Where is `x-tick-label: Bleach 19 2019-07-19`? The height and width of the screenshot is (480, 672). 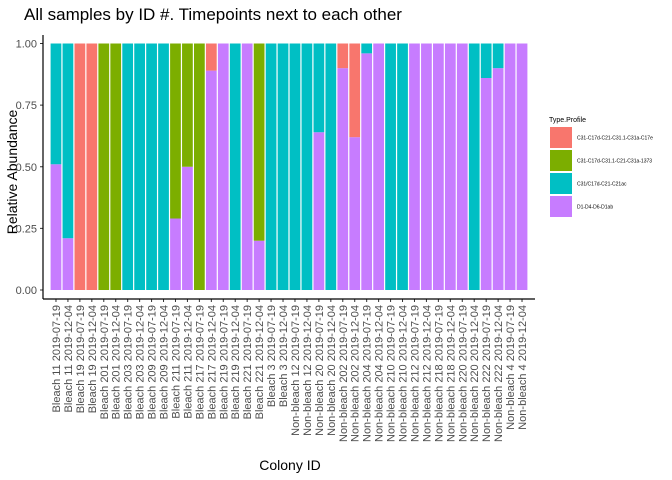
x-tick-label: Bleach 19 2019-07-19 is located at coordinates (81, 359).